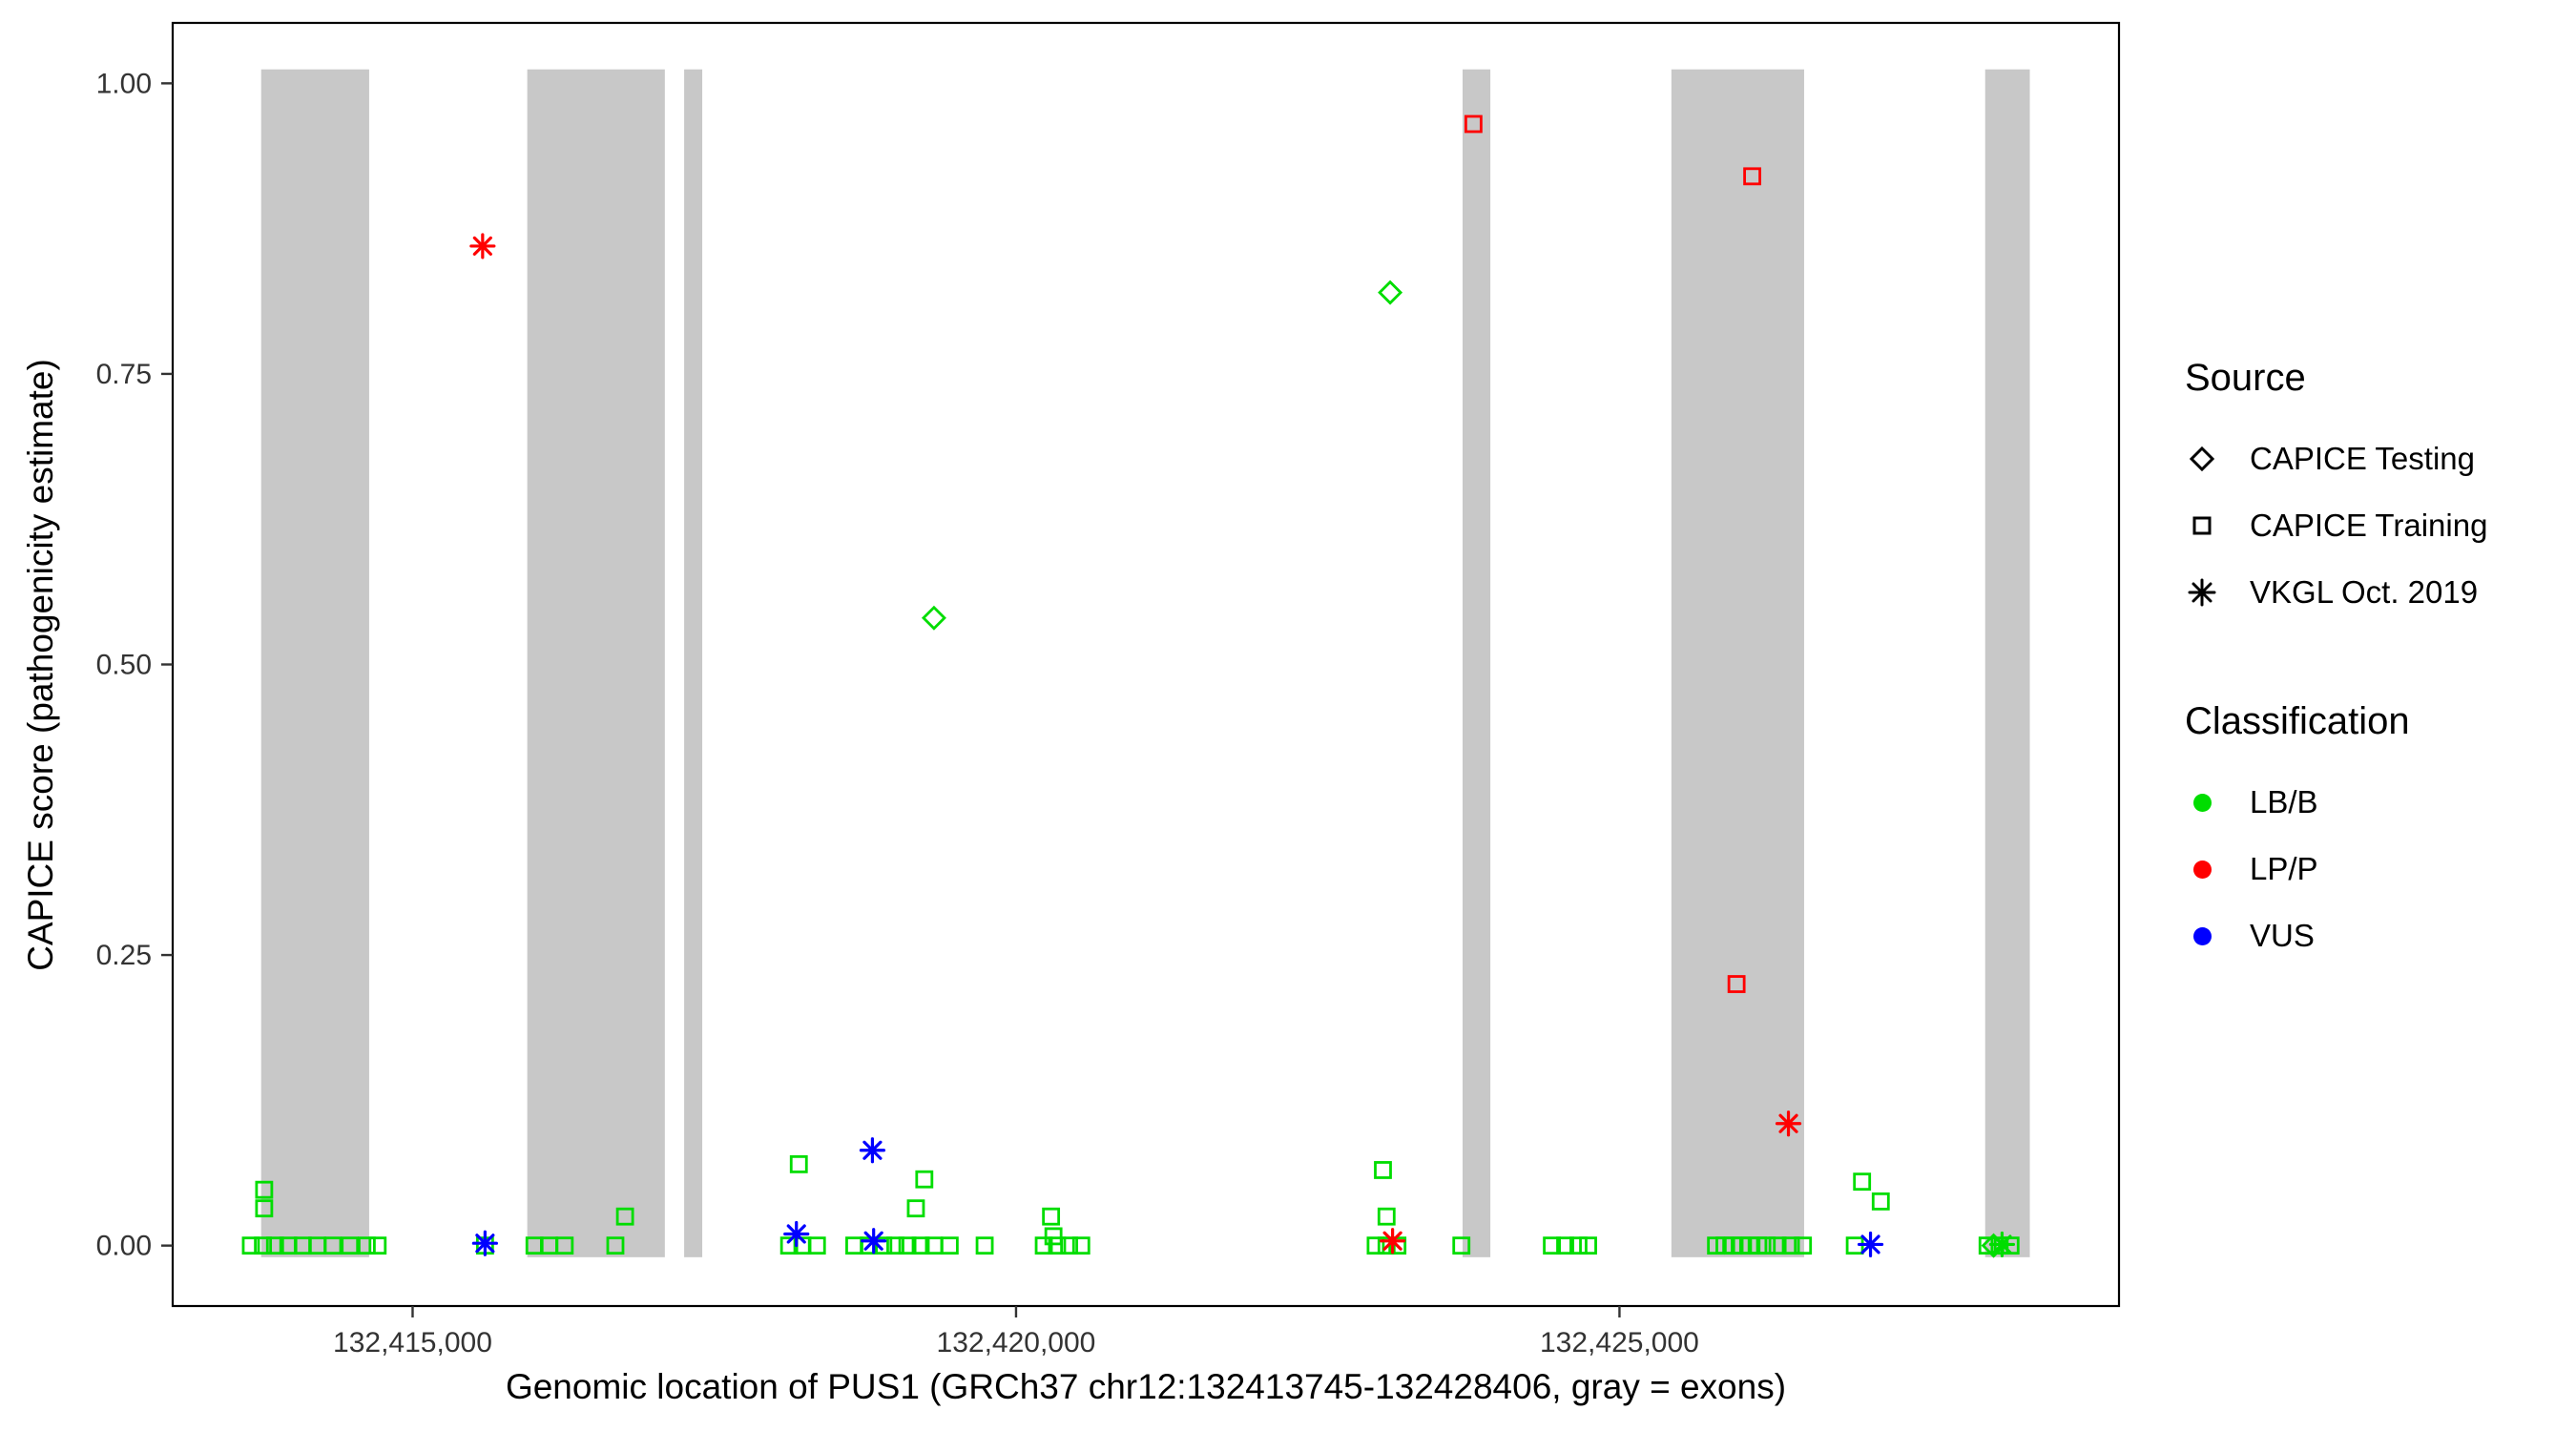 Image resolution: width=2576 pixels, height=1431 pixels. I want to click on square-icon, so click(2213, 526).